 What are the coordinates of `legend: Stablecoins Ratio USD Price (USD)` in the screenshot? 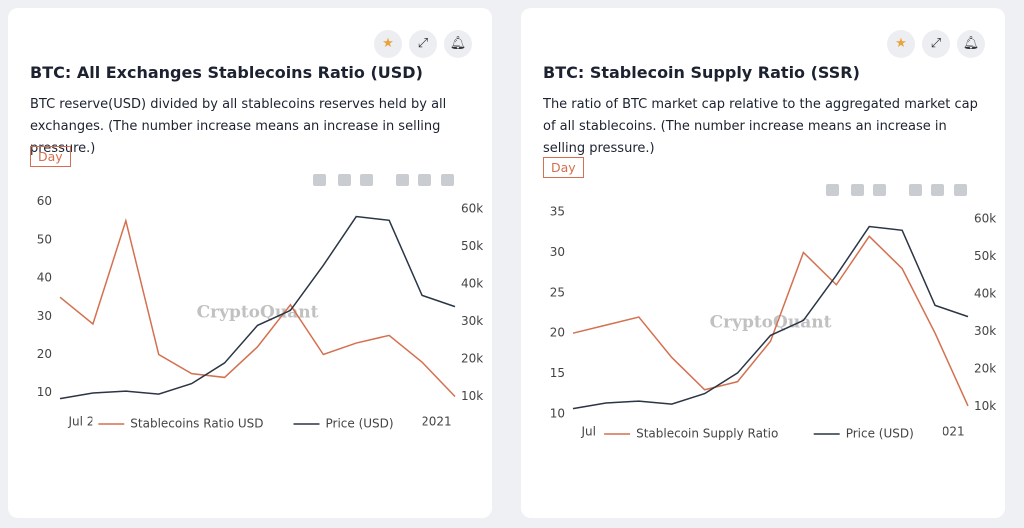 It's located at (257, 423).